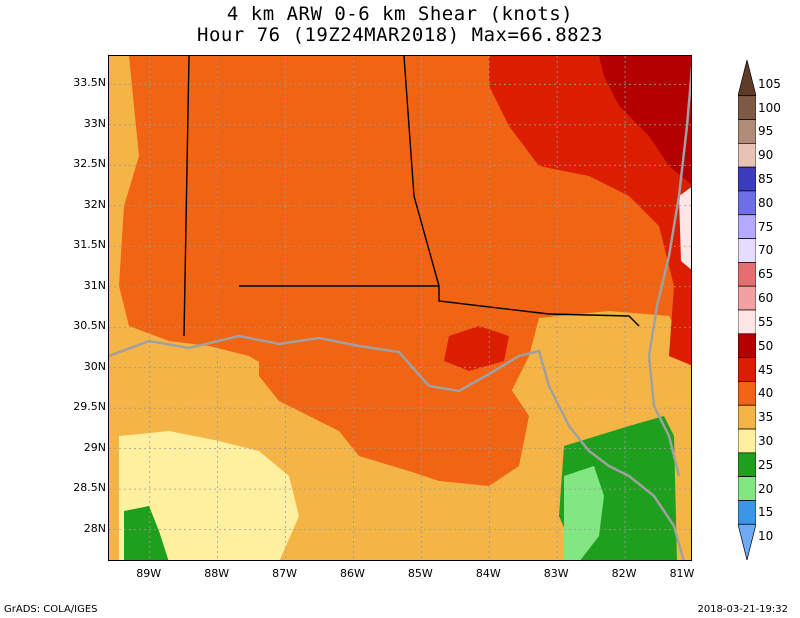 Image resolution: width=800 pixels, height=618 pixels. Describe the element at coordinates (766, 369) in the screenshot. I see `colorbar-label: 45` at that location.